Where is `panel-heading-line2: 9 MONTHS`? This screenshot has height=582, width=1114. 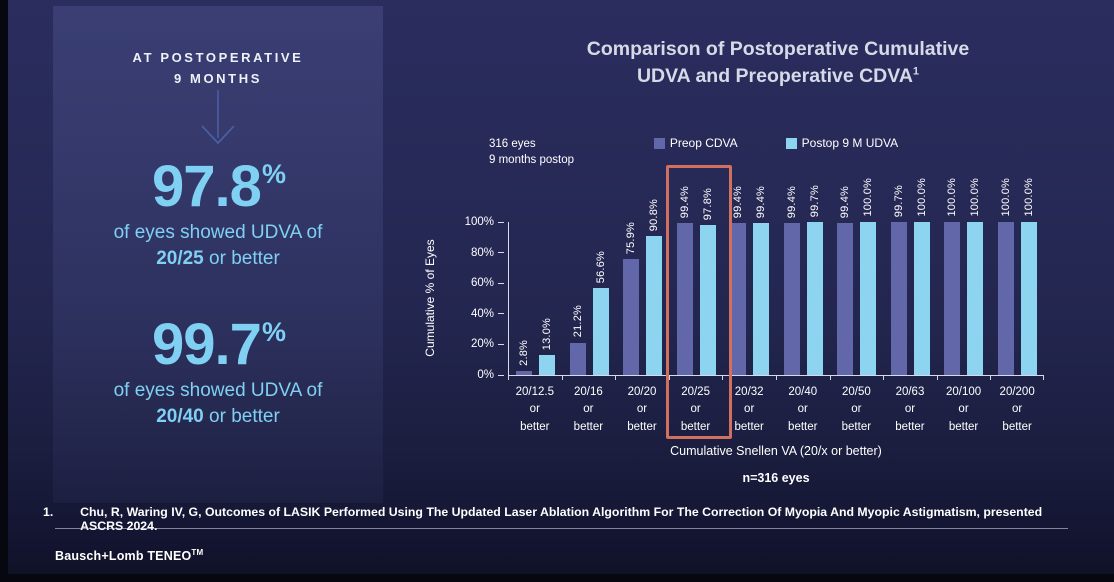
panel-heading-line2: 9 MONTHS is located at coordinates (218, 78).